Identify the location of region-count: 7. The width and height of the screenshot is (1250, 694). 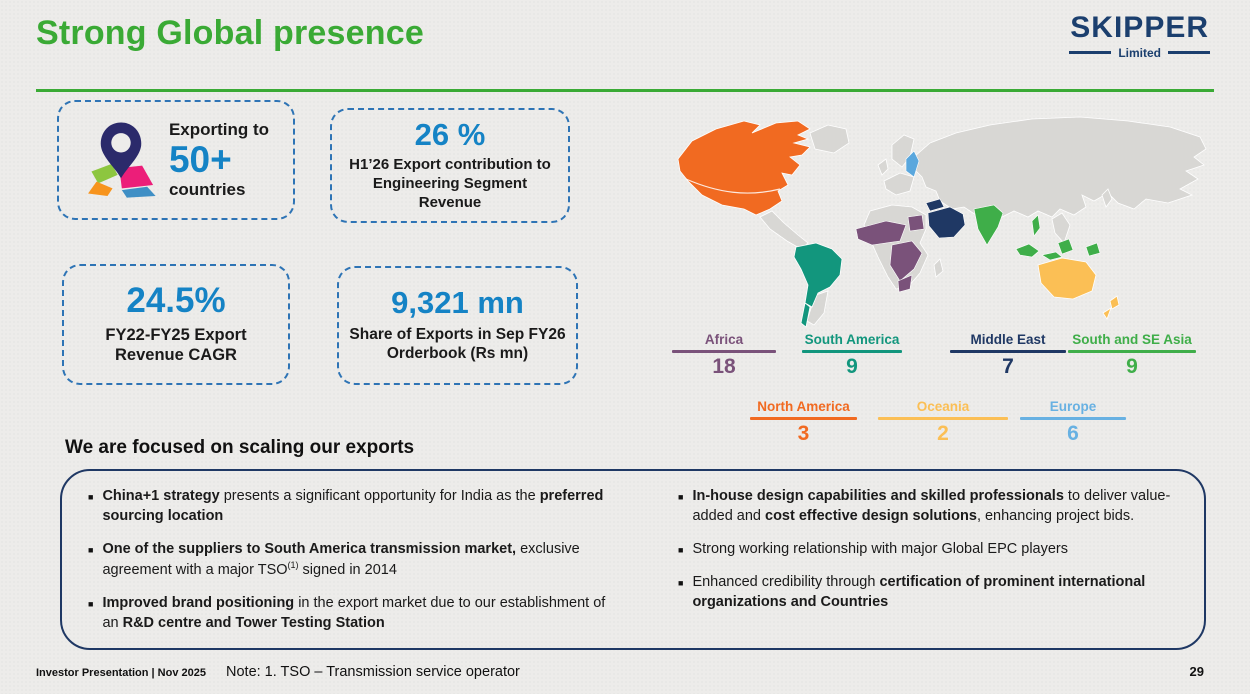
(1008, 366).